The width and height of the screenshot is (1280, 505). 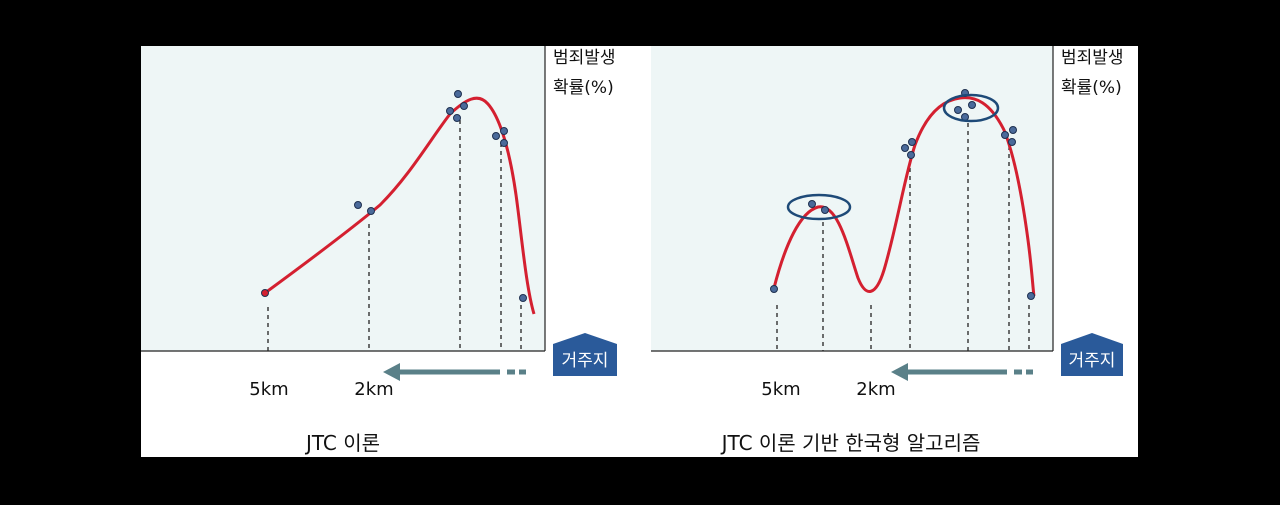 What do you see at coordinates (780, 389) in the screenshot?
I see `distance-label-5km-right: 5km` at bounding box center [780, 389].